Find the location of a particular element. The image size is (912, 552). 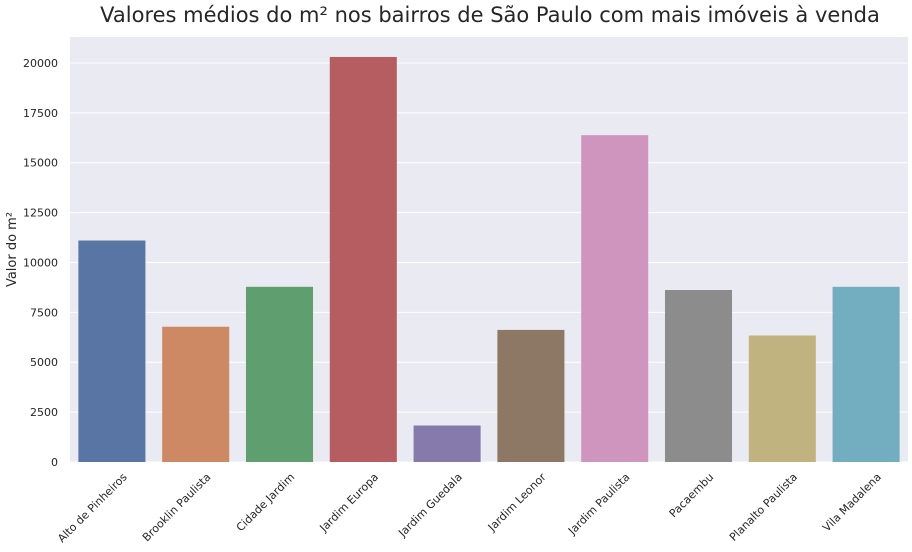

y-tick-label: 20000 is located at coordinates (40, 63).